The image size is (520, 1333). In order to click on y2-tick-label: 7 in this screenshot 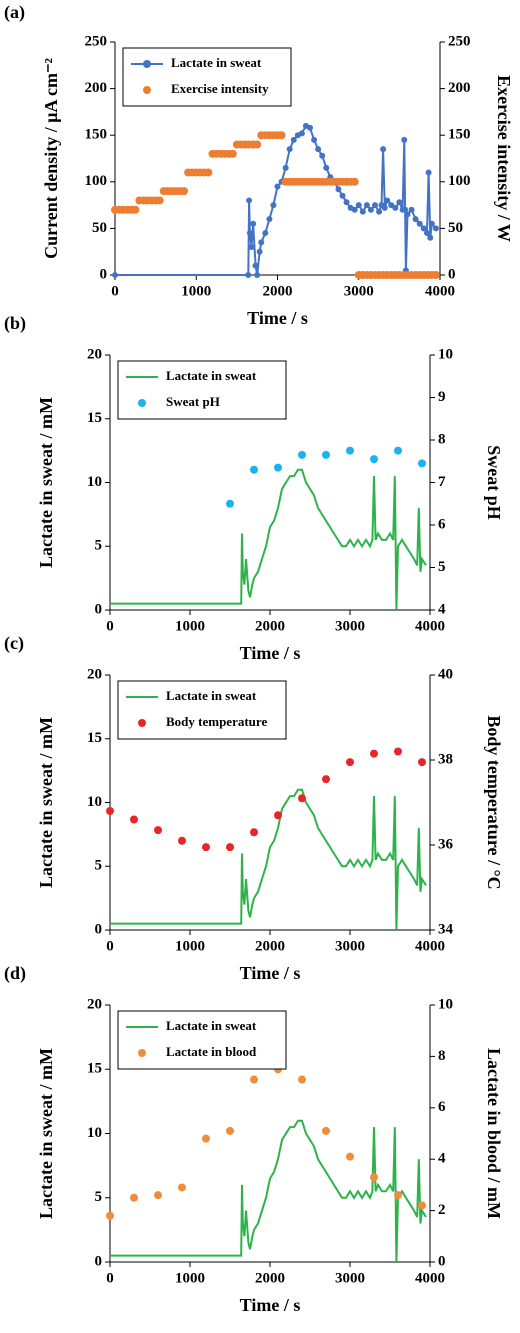, I will do `click(442, 482)`.